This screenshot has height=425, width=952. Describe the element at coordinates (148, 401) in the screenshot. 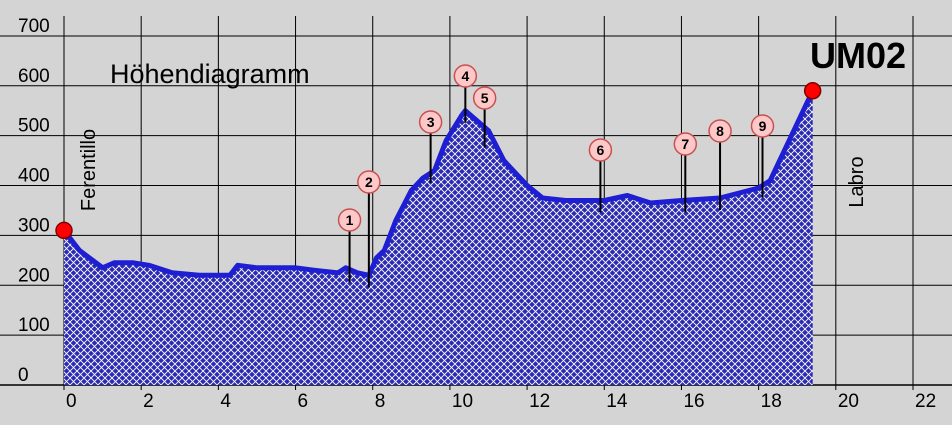

I see `x-tick-label: 2` at that location.